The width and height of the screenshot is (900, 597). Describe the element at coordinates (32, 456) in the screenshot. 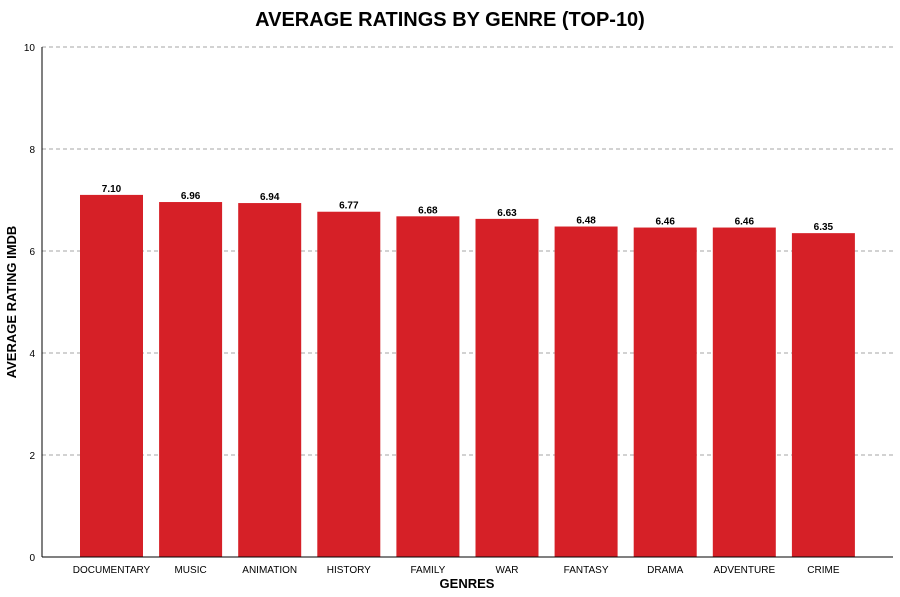

I see `y-tick-label: 2` at that location.